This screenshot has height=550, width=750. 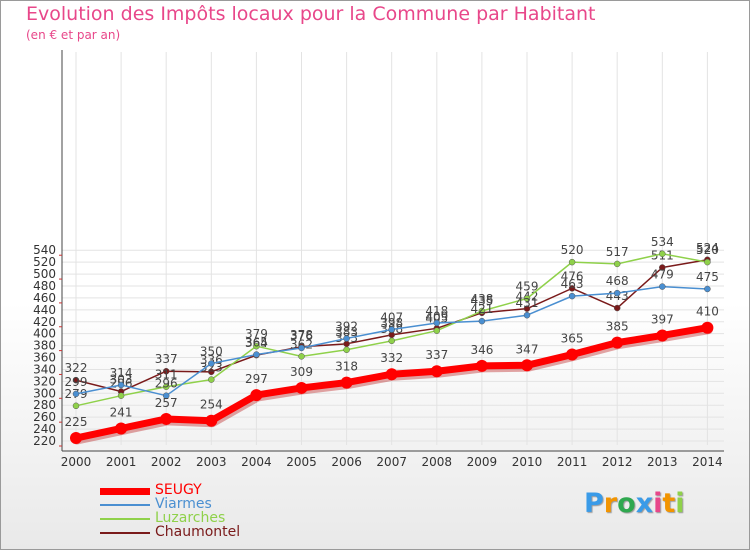 I want to click on data-label-luzarches: 459, so click(x=527, y=287).